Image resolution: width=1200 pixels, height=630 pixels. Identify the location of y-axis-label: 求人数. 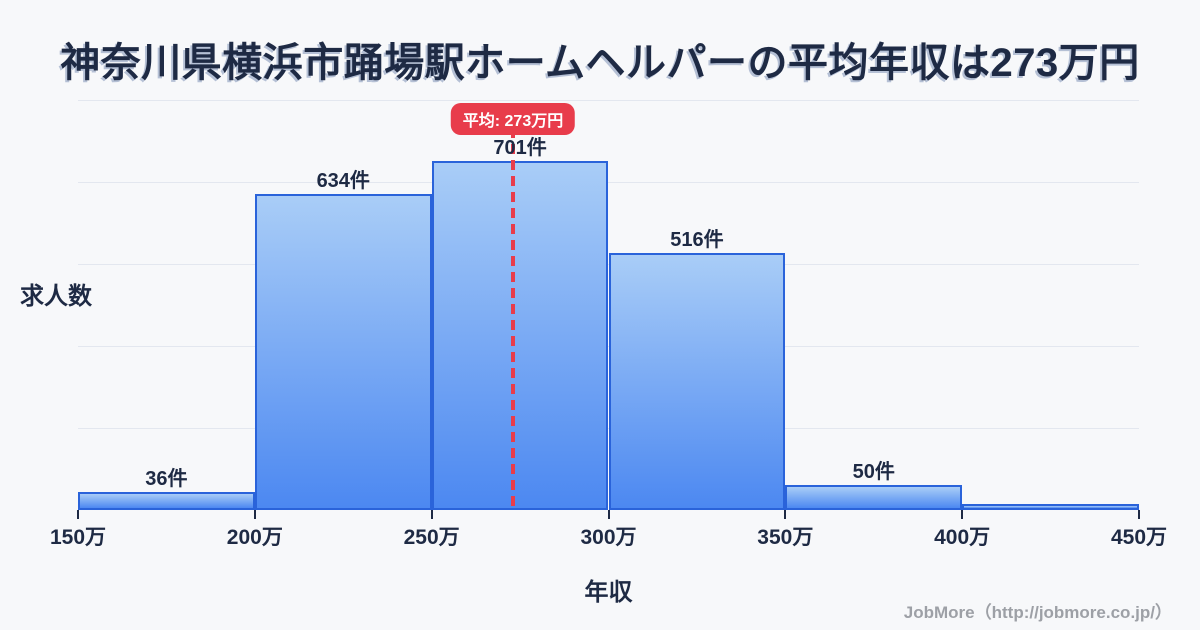
(56, 296).